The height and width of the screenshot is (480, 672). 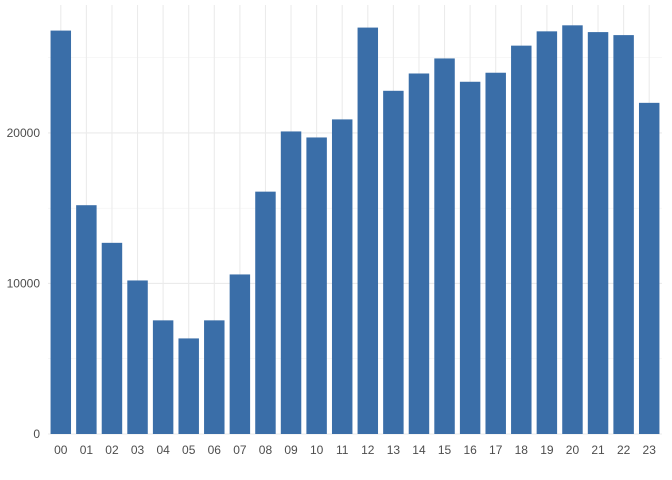 I want to click on x-tick-label: 16, so click(x=470, y=450).